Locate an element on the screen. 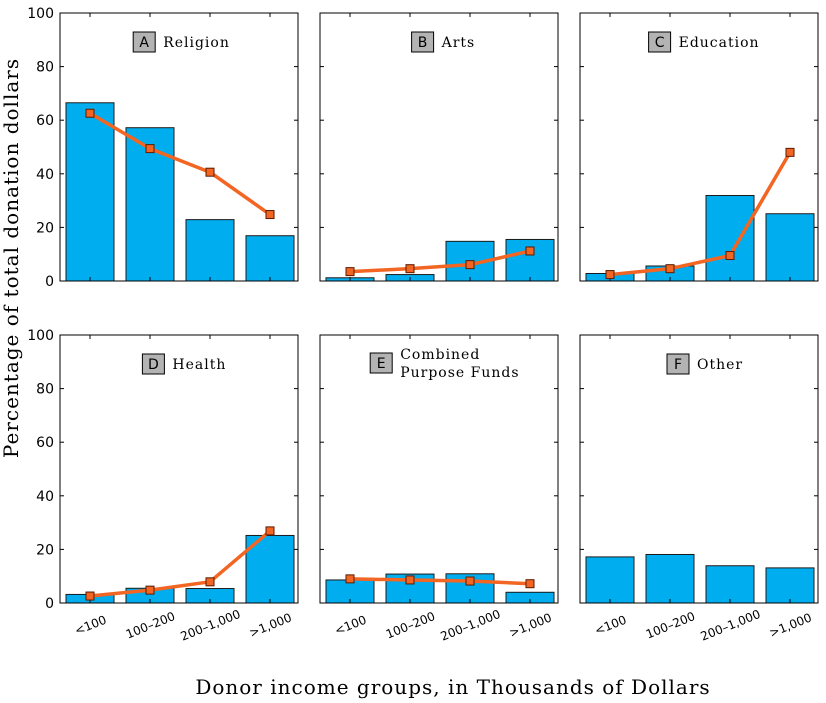 Image resolution: width=826 pixels, height=703 pixels. panel-letter: F is located at coordinates (678, 365).